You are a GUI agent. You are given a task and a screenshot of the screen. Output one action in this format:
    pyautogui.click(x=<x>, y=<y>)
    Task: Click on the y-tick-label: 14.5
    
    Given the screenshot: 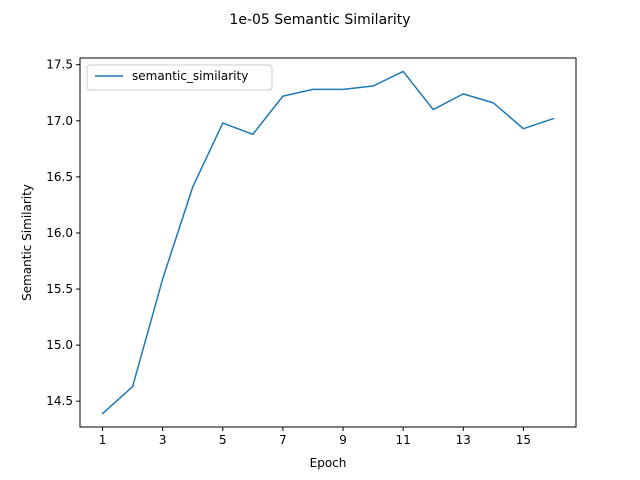 What is the action you would take?
    pyautogui.click(x=59, y=401)
    